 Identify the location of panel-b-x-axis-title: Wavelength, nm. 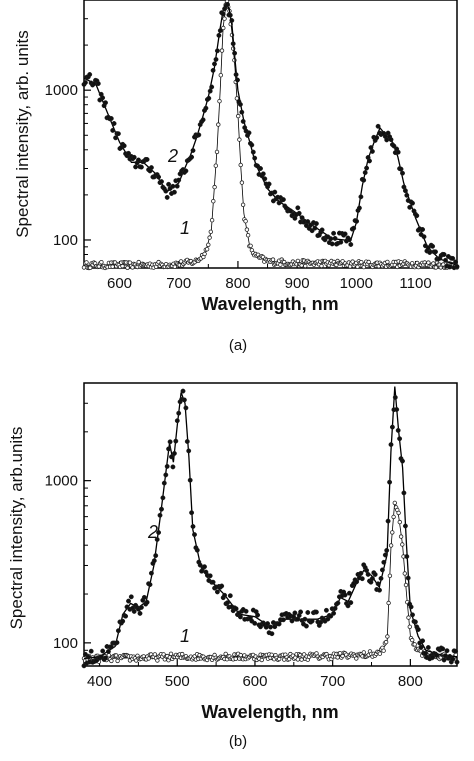
(269, 712).